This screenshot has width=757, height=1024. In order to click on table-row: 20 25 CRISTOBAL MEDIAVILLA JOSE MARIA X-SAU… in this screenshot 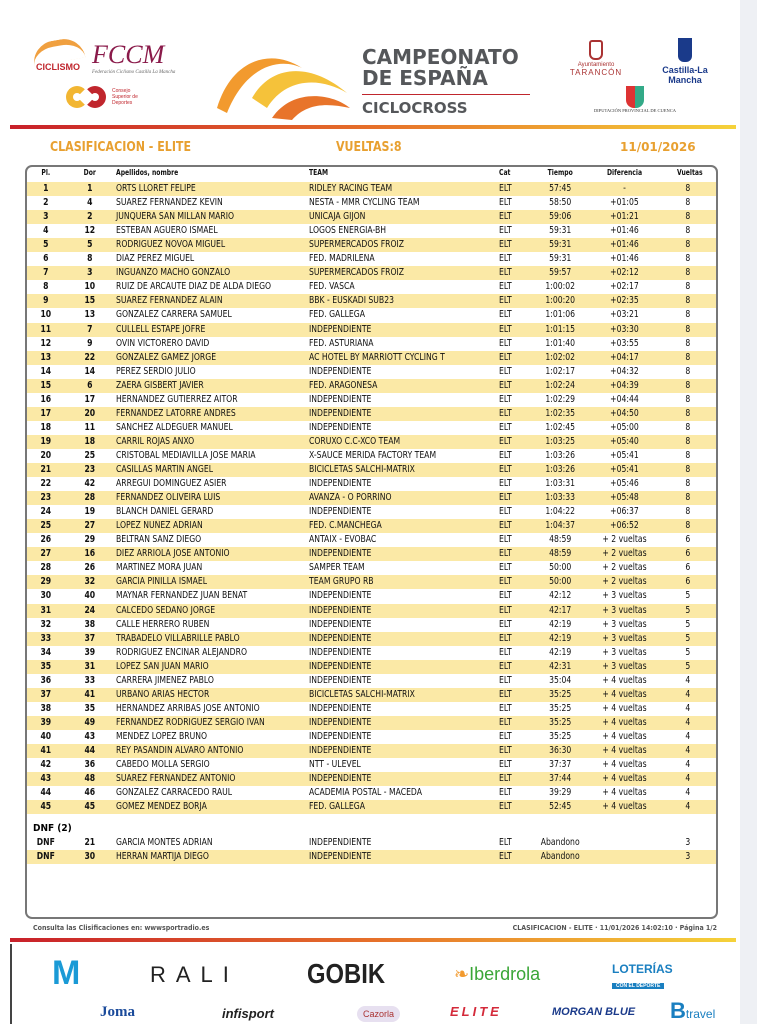, I will do `click(371, 456)`.